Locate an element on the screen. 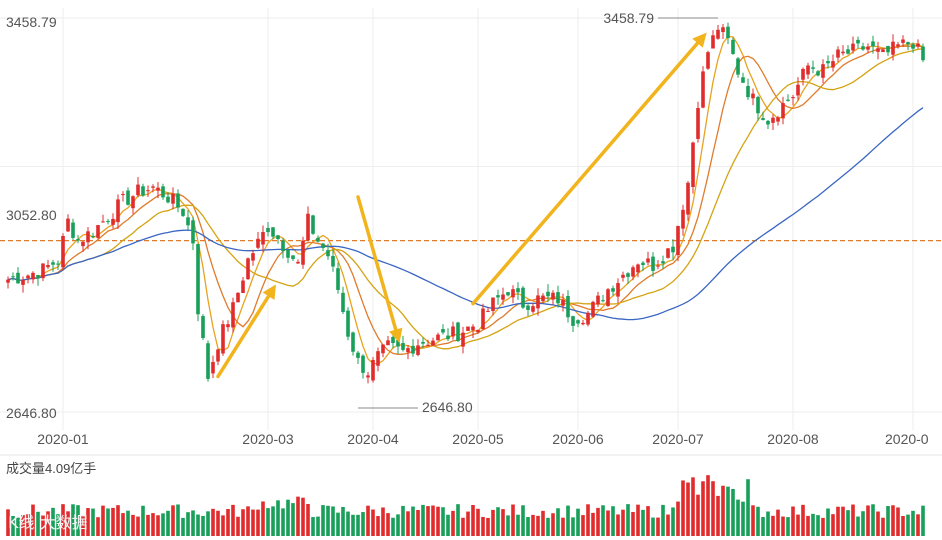 This screenshot has width=942, height=540. volume-title: 成交量4.09亿手 is located at coordinates (51, 468).